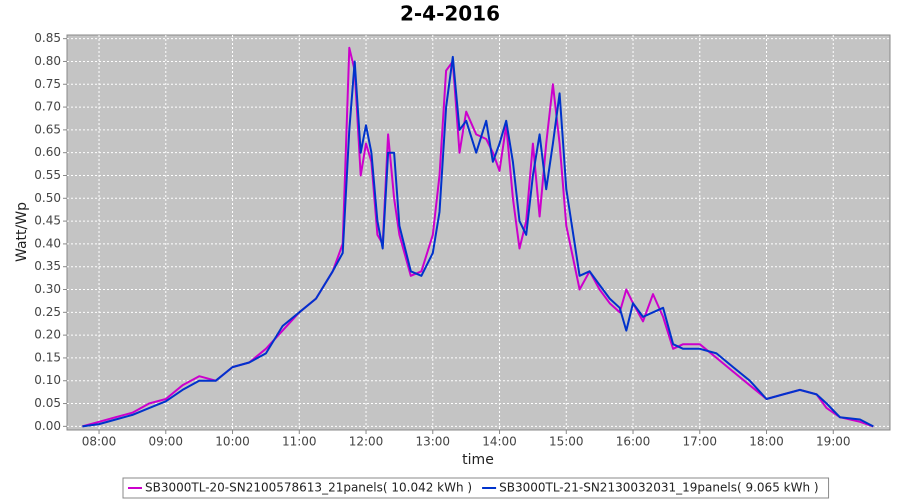  Describe the element at coordinates (47, 426) in the screenshot. I see `y-tick-label: 0.00` at that location.